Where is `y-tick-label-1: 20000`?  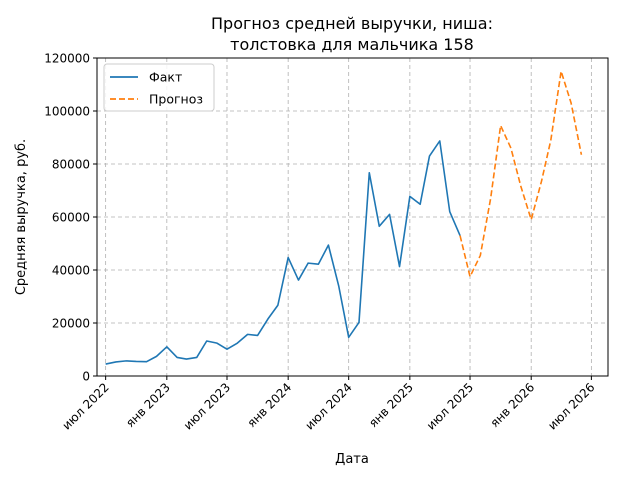 y-tick-label-1: 20000 is located at coordinates (71, 323).